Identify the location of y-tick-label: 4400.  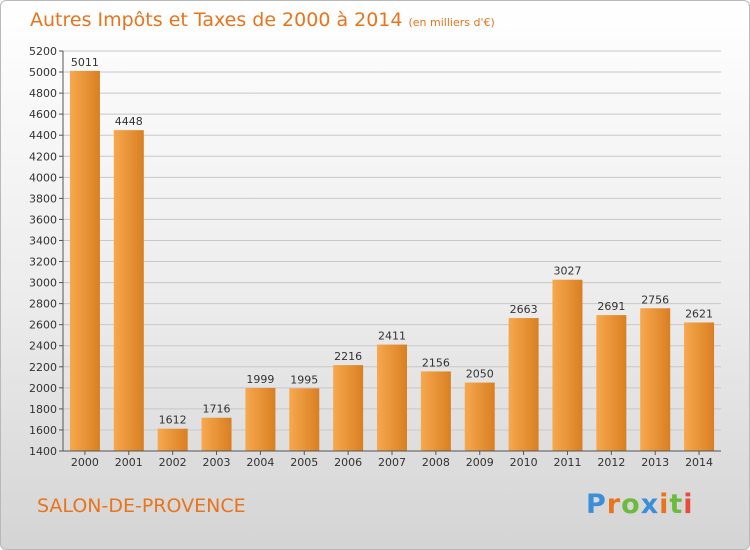
(43, 135).